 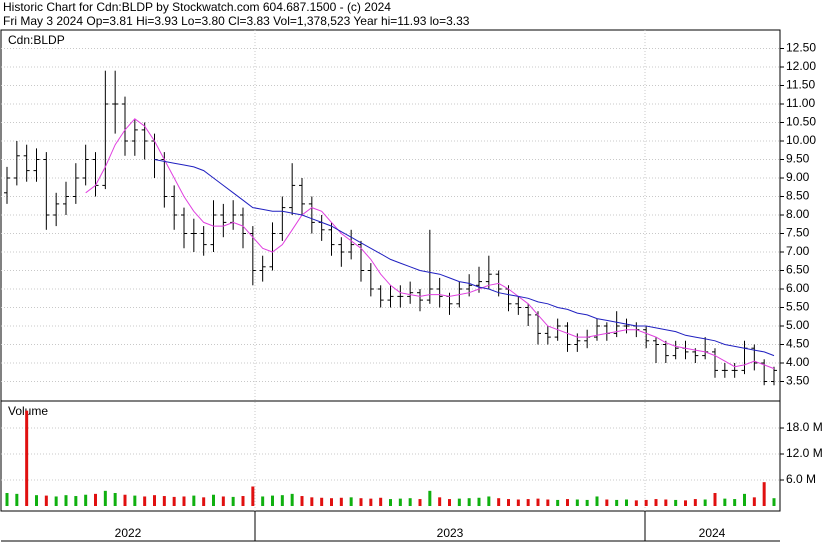 I want to click on y-tick-label: 12.00, so click(x=801, y=66).